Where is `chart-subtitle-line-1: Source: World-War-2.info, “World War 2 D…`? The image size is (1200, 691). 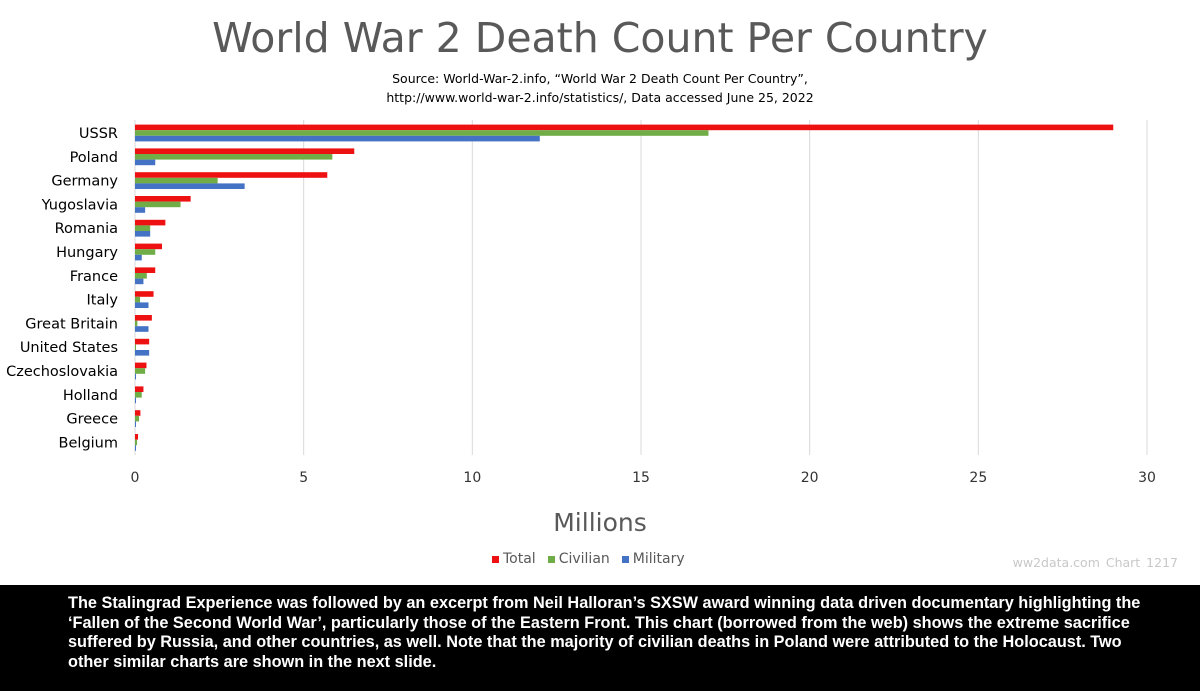 chart-subtitle-line-1: Source: World-War-2.info, “World War 2 D… is located at coordinates (600, 78).